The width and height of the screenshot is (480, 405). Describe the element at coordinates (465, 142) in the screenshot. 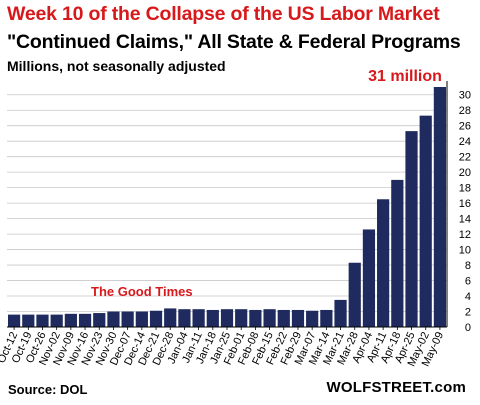

I see `y-tick-label: 24` at that location.